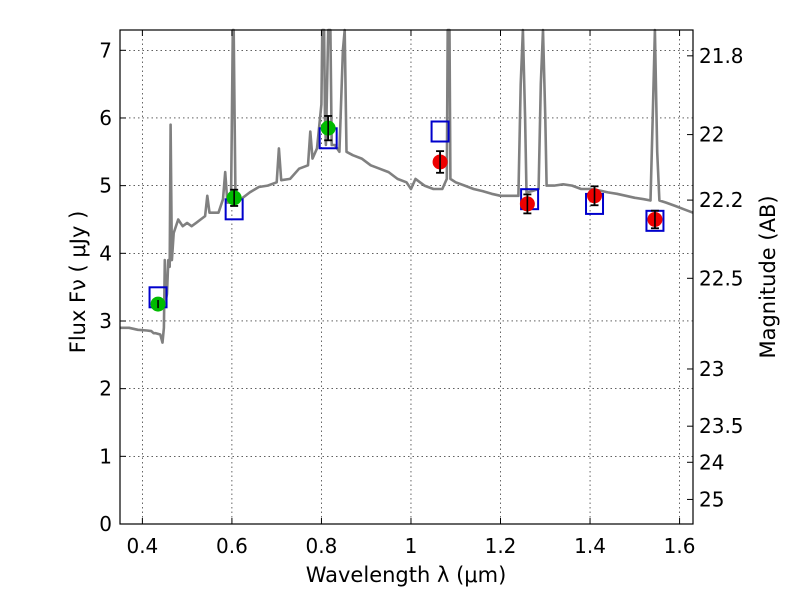 The width and height of the screenshot is (800, 600). I want to click on x-tick-label: 0.4, so click(142, 546).